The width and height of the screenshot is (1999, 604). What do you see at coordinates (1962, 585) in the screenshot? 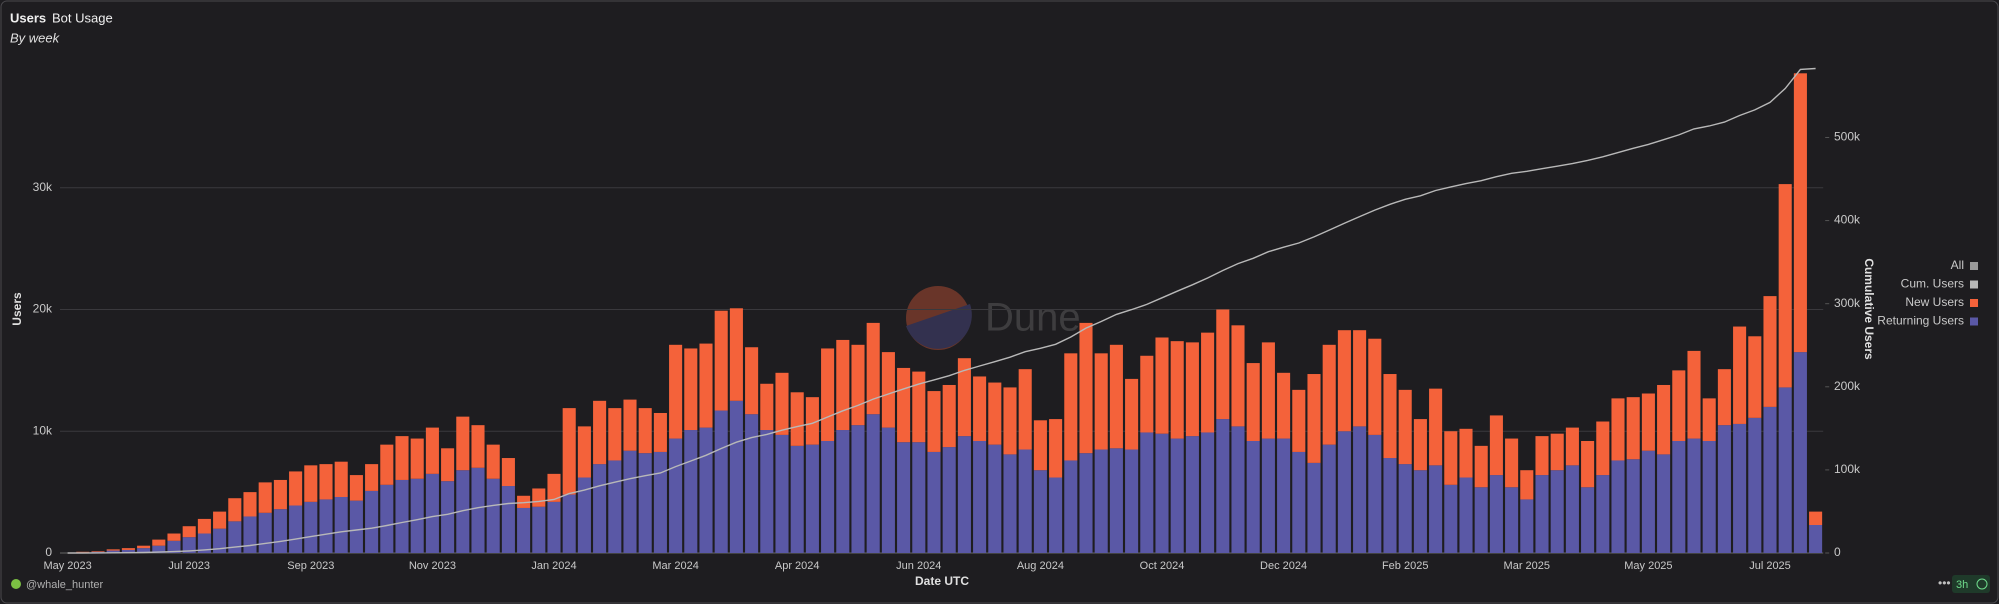
I see `refresh: 3h` at bounding box center [1962, 585].